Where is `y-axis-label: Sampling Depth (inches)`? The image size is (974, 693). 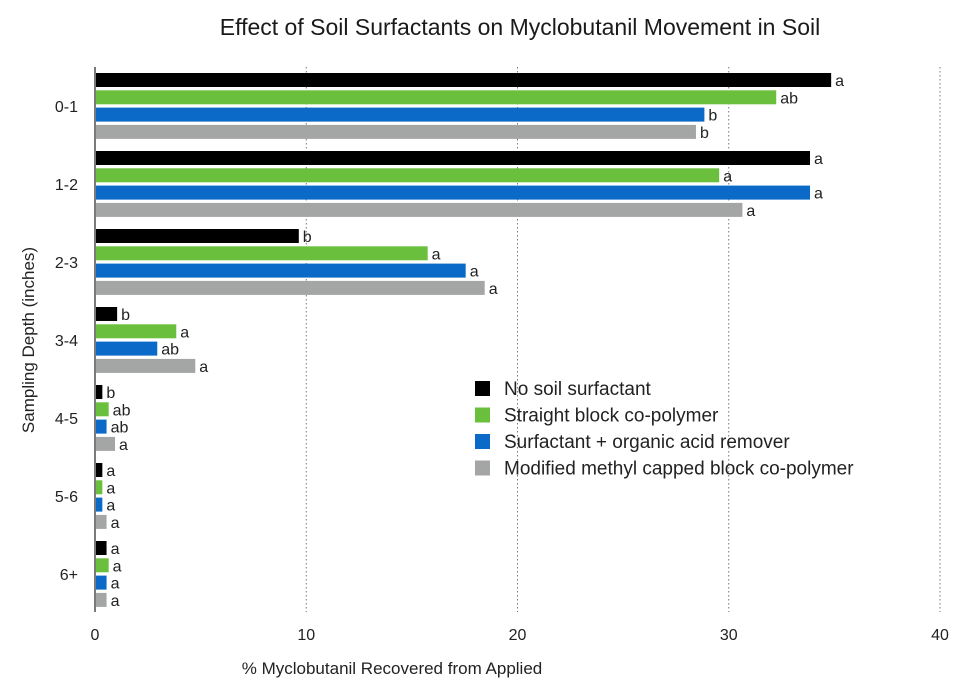
y-axis-label: Sampling Depth (inches) is located at coordinates (28, 340).